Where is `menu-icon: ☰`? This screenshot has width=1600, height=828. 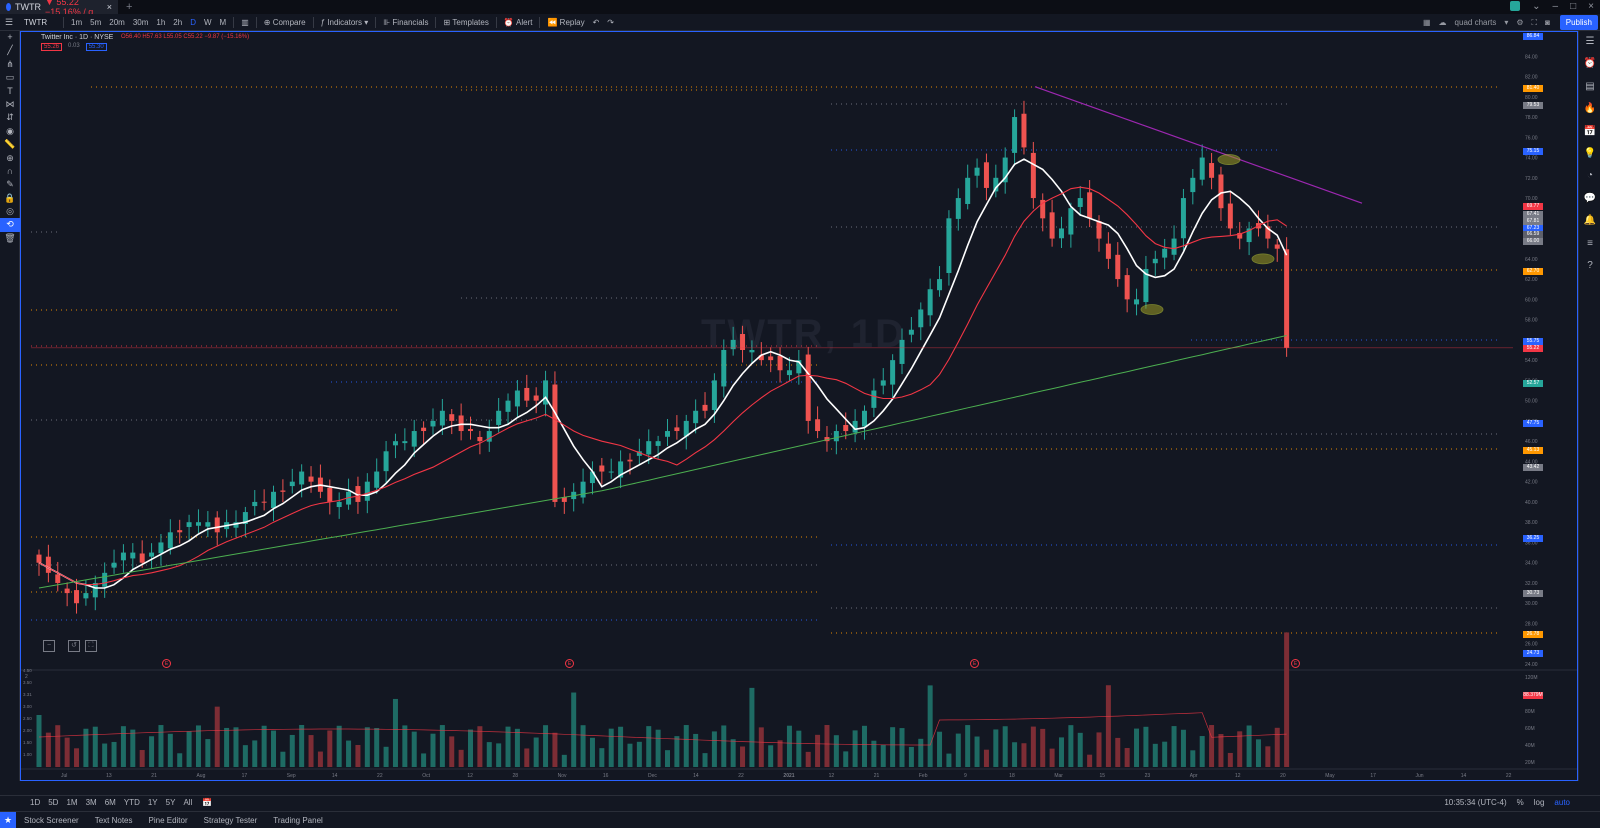 menu-icon: ☰ is located at coordinates (9, 22).